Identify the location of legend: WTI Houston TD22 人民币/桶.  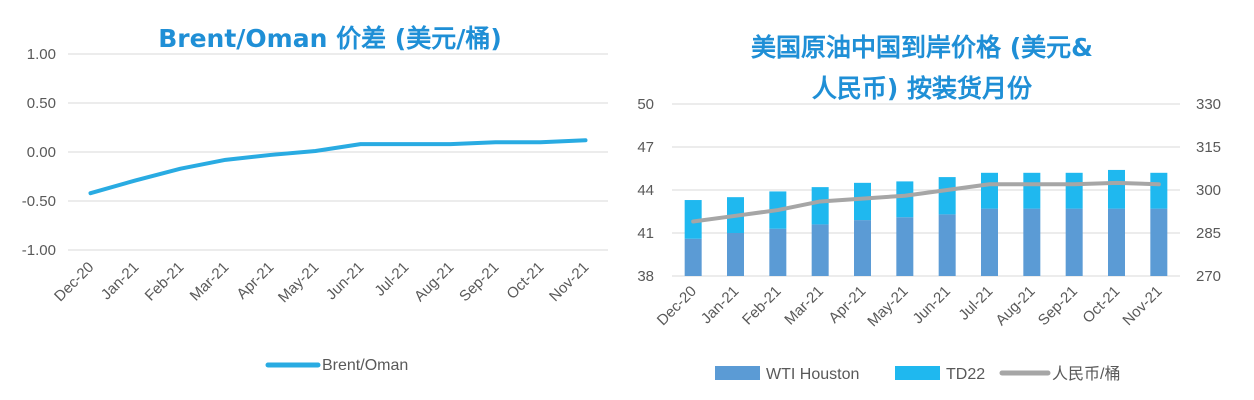
(917, 374).